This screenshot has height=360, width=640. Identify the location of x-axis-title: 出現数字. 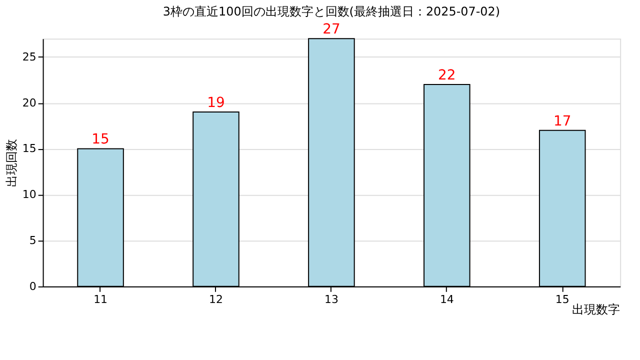
(596, 309).